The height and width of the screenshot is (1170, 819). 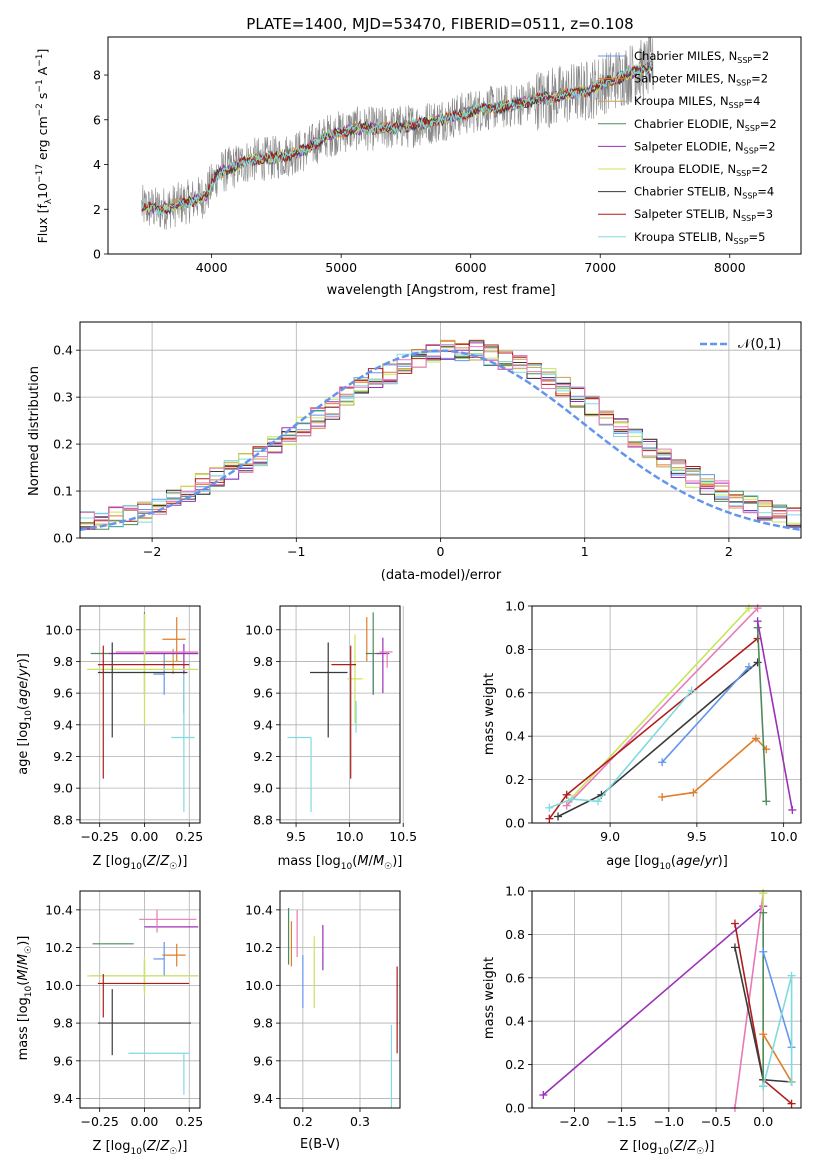 I want to click on x-tick-label: 0, so click(x=441, y=551).